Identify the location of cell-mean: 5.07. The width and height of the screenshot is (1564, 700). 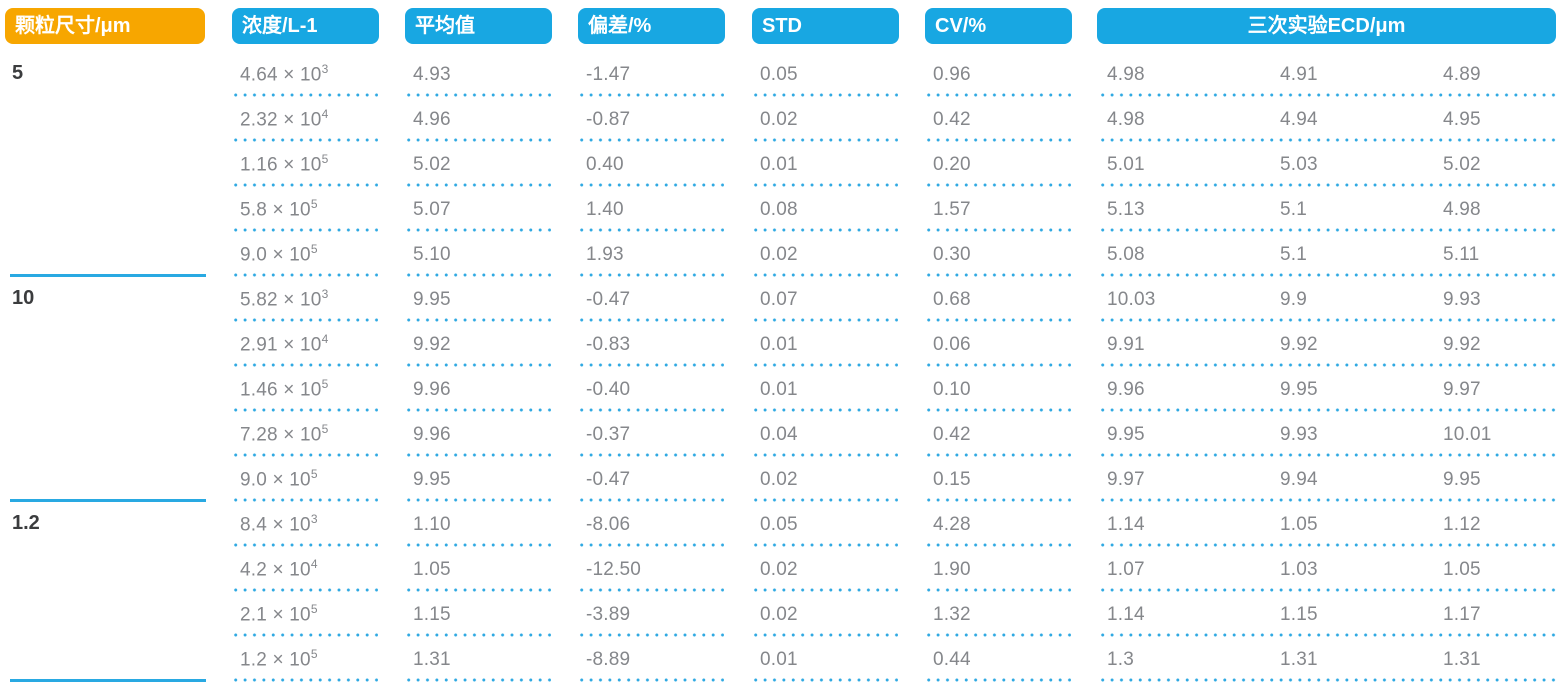
(489, 209).